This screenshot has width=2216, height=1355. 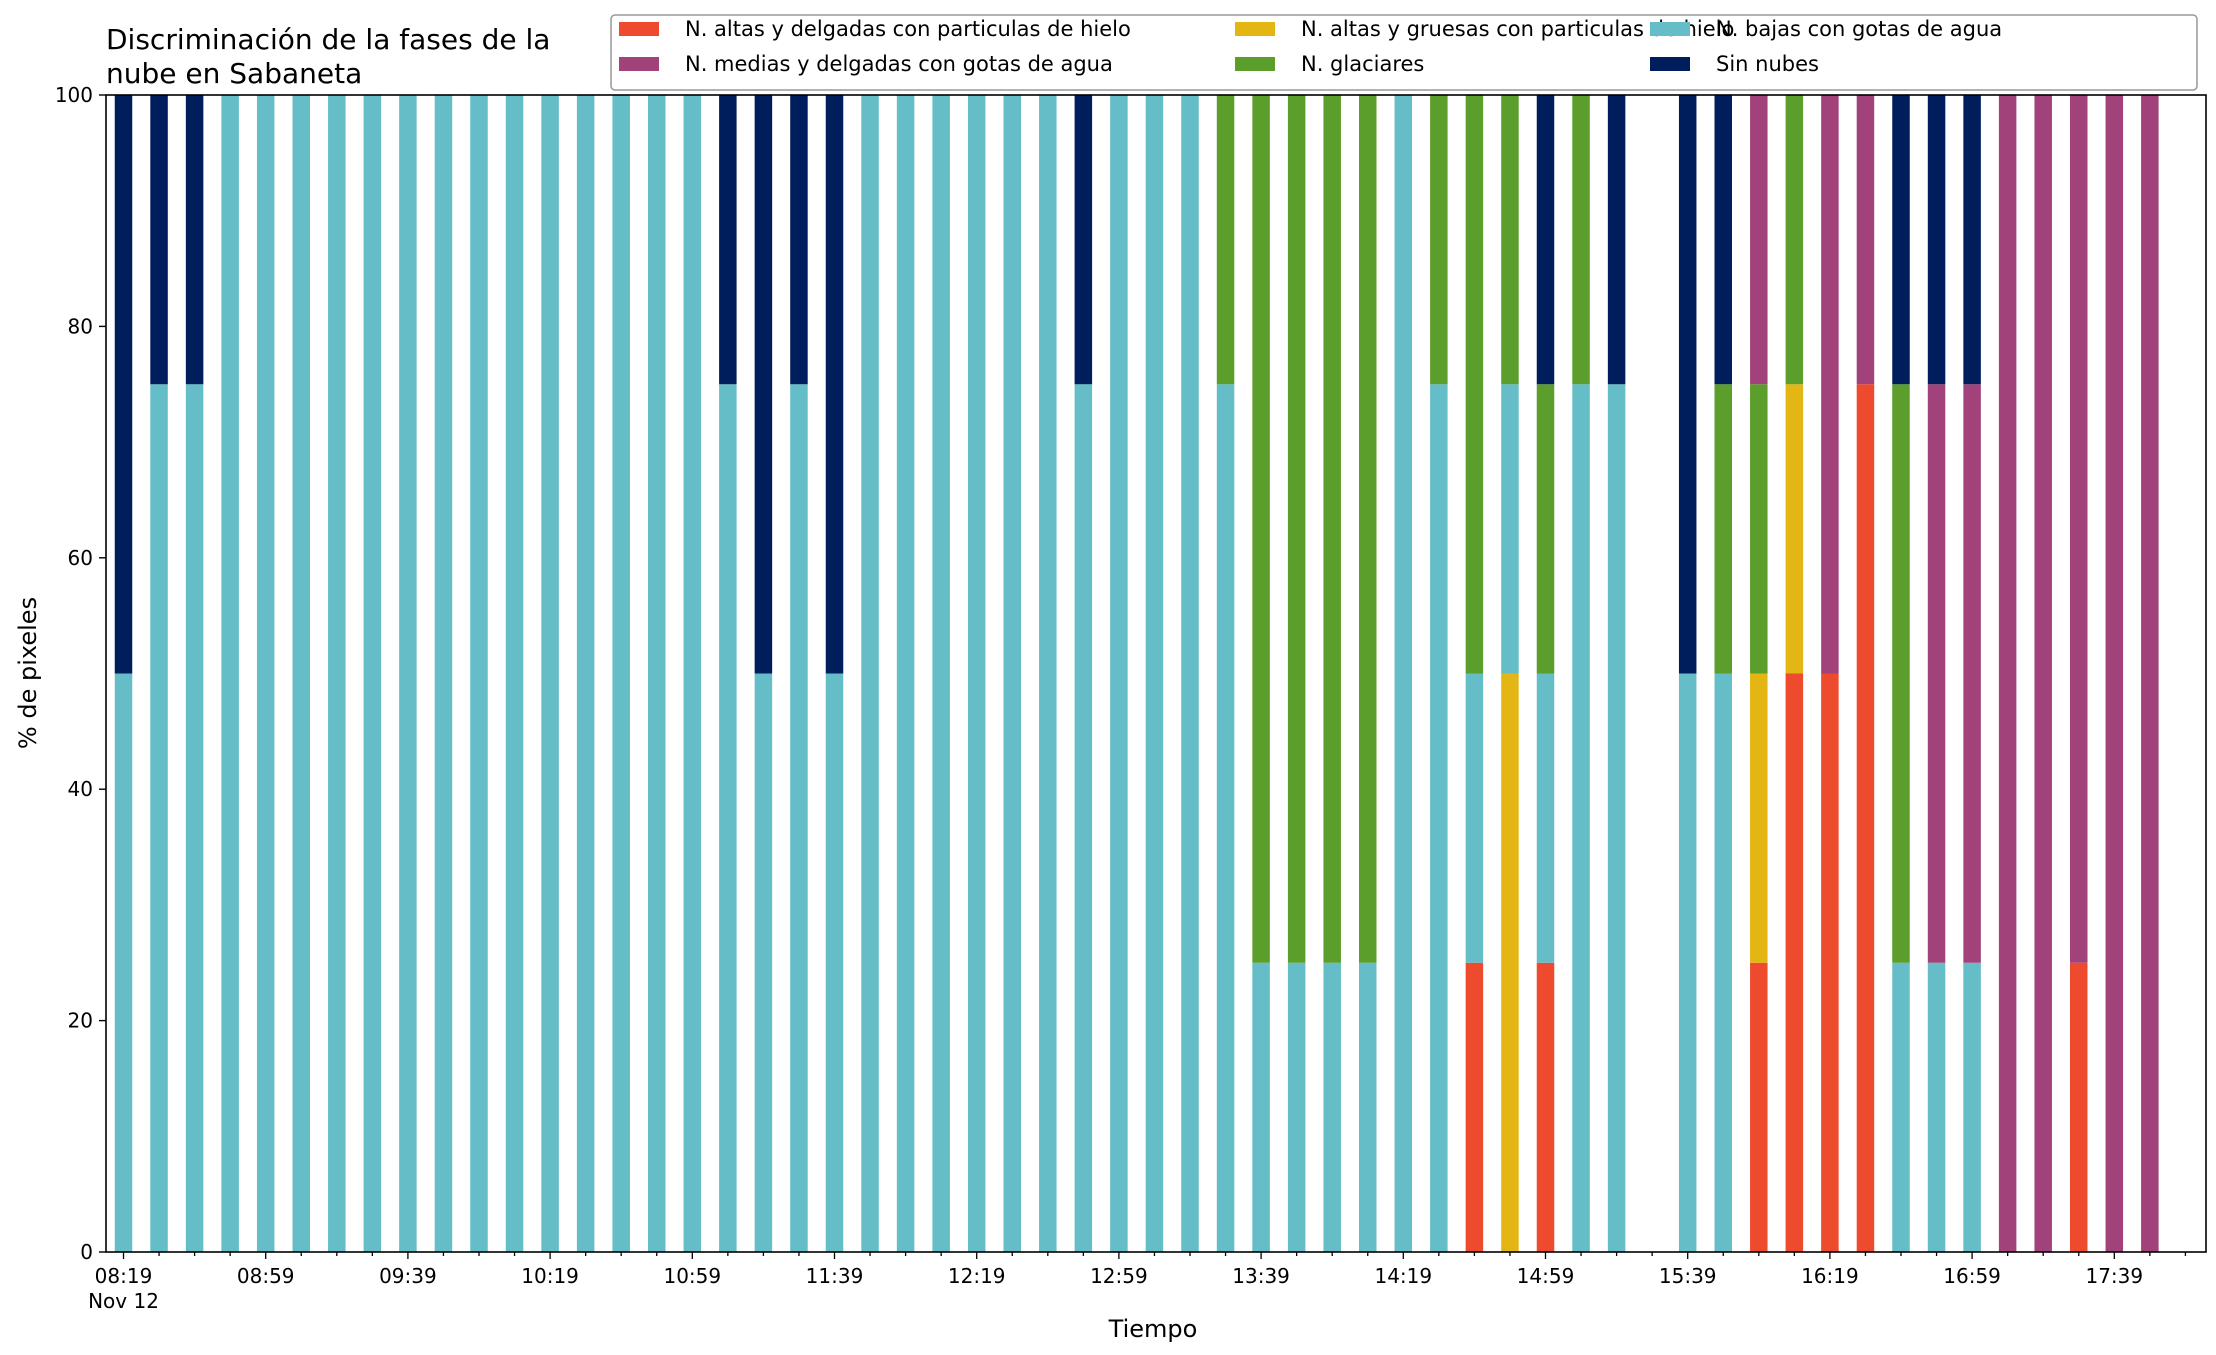 What do you see at coordinates (1404, 52) in the screenshot?
I see `legend-frame` at bounding box center [1404, 52].